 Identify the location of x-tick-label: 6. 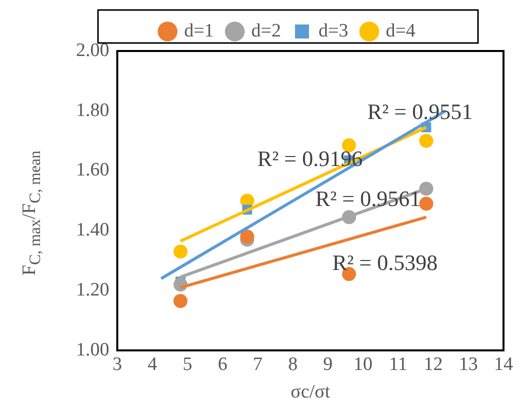
(223, 364).